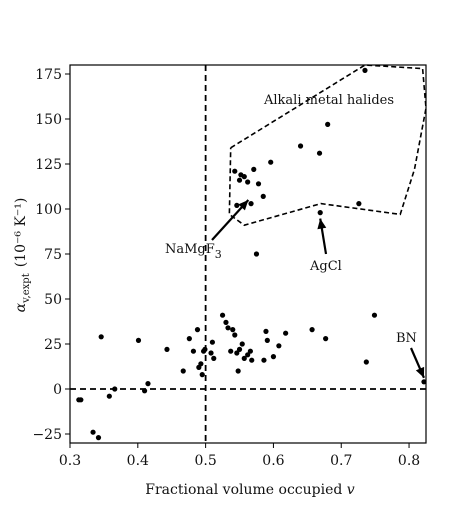 This screenshot has height=520, width=471. I want to click on x-tick-label: 0.8, so click(409, 461).